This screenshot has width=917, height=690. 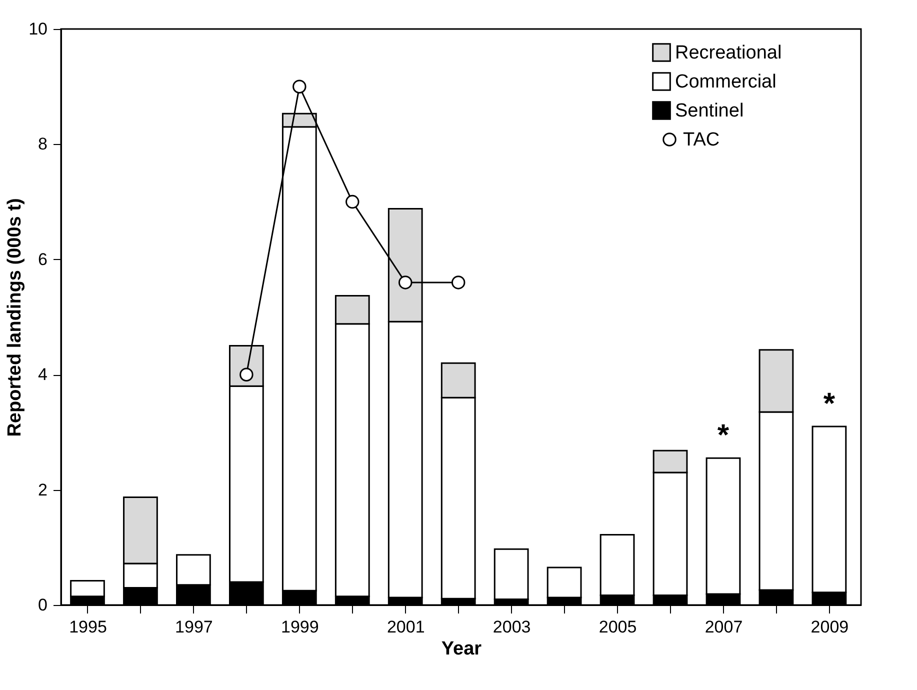 What do you see at coordinates (43, 144) in the screenshot?
I see `y-tick-label: 8` at bounding box center [43, 144].